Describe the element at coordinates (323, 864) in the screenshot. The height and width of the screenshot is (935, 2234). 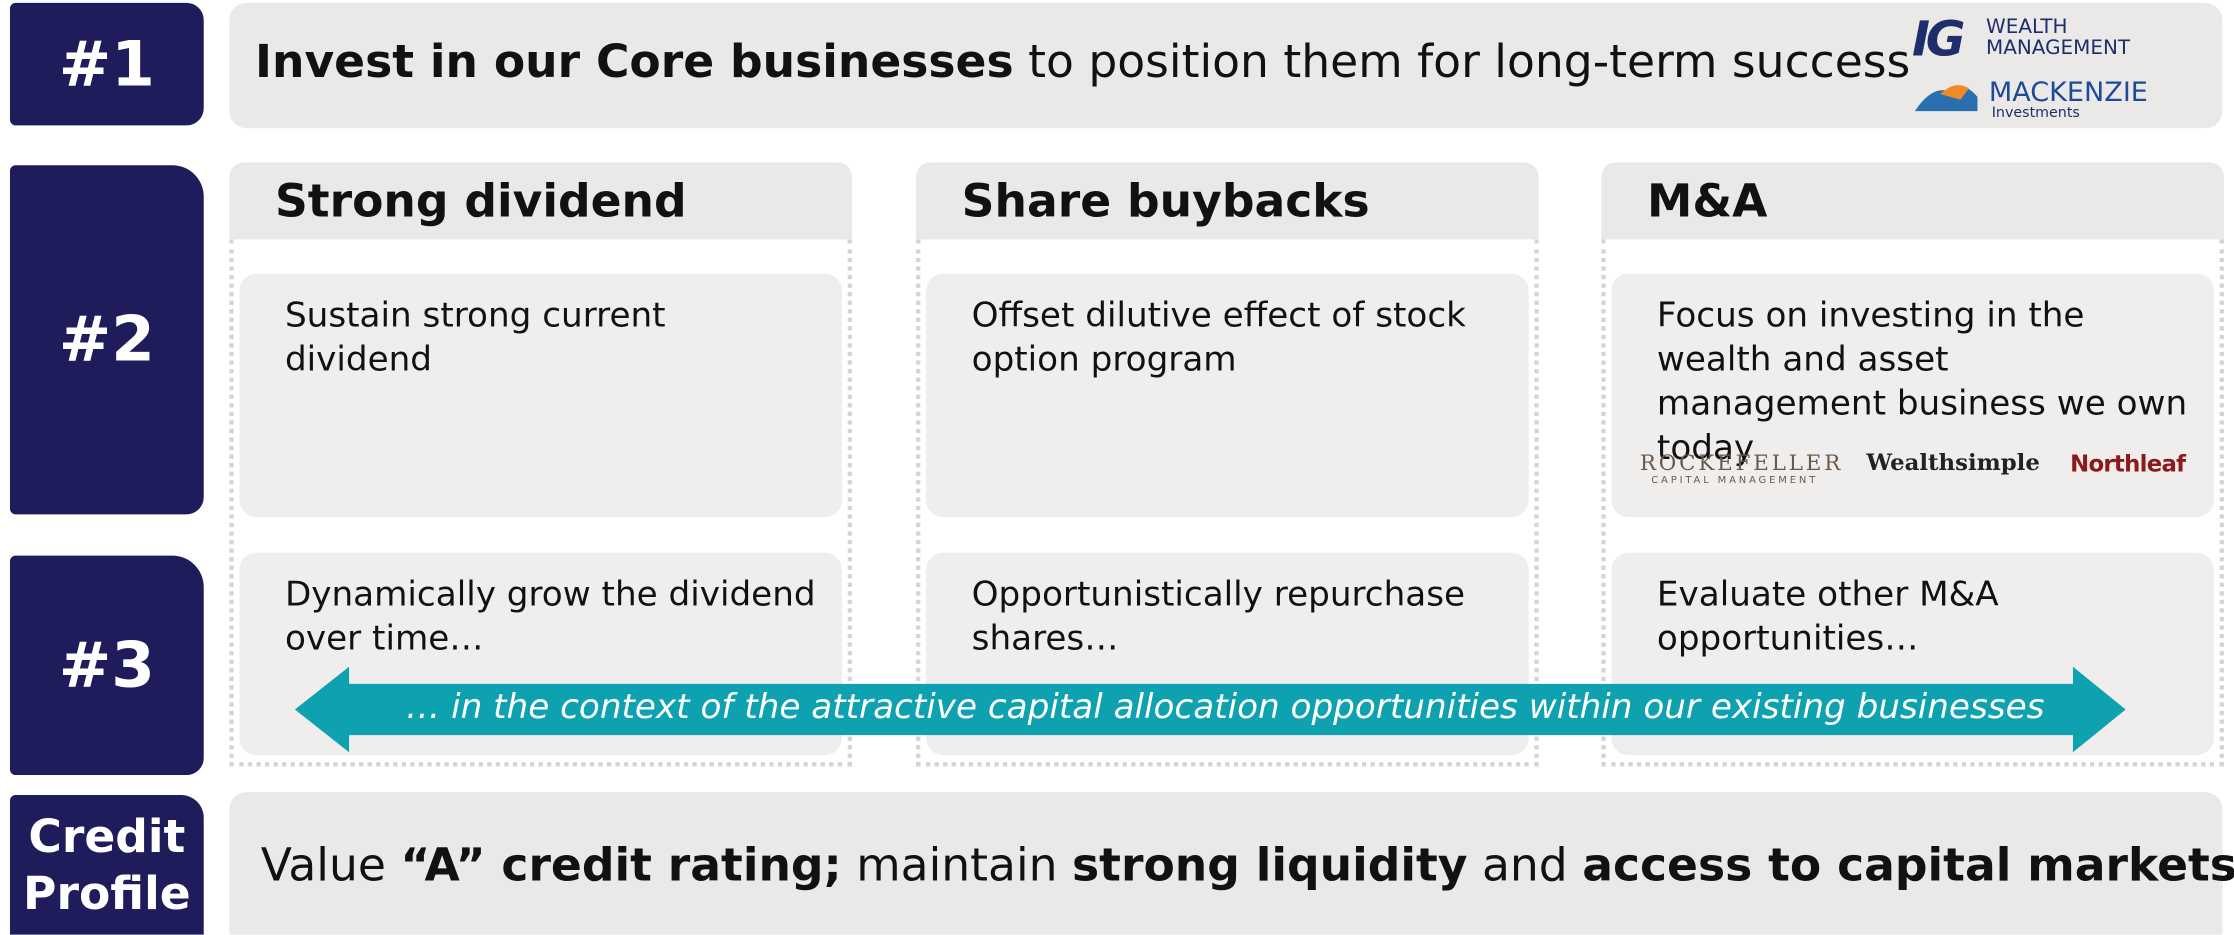
I see `credit-text: Value` at that location.